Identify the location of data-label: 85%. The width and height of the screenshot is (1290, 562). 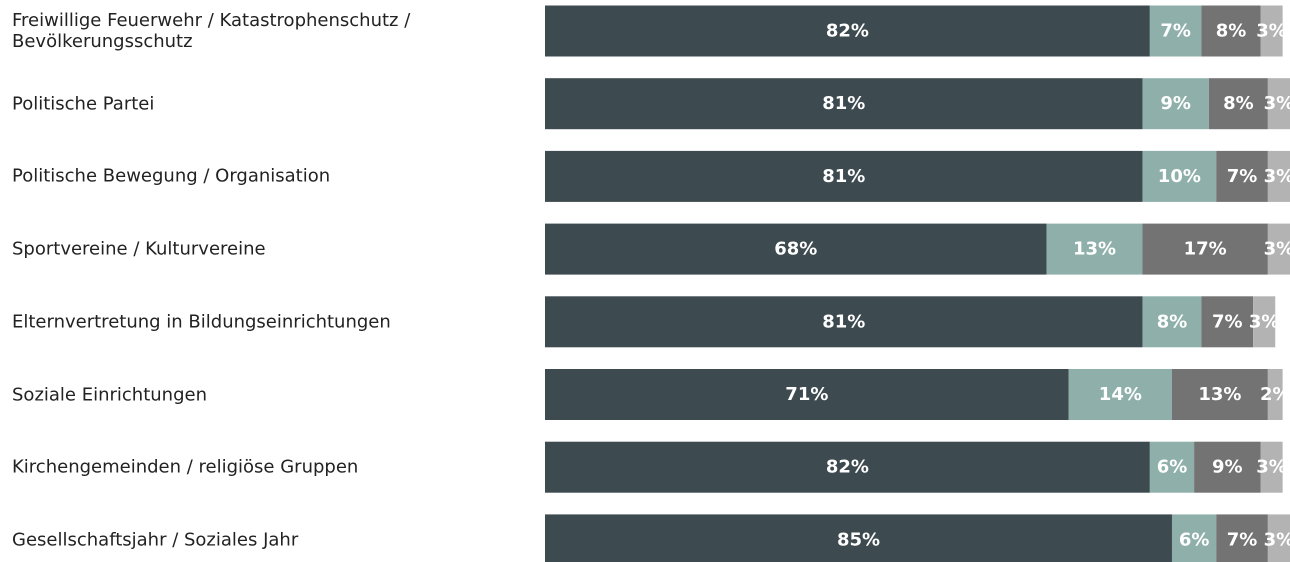
(858, 539).